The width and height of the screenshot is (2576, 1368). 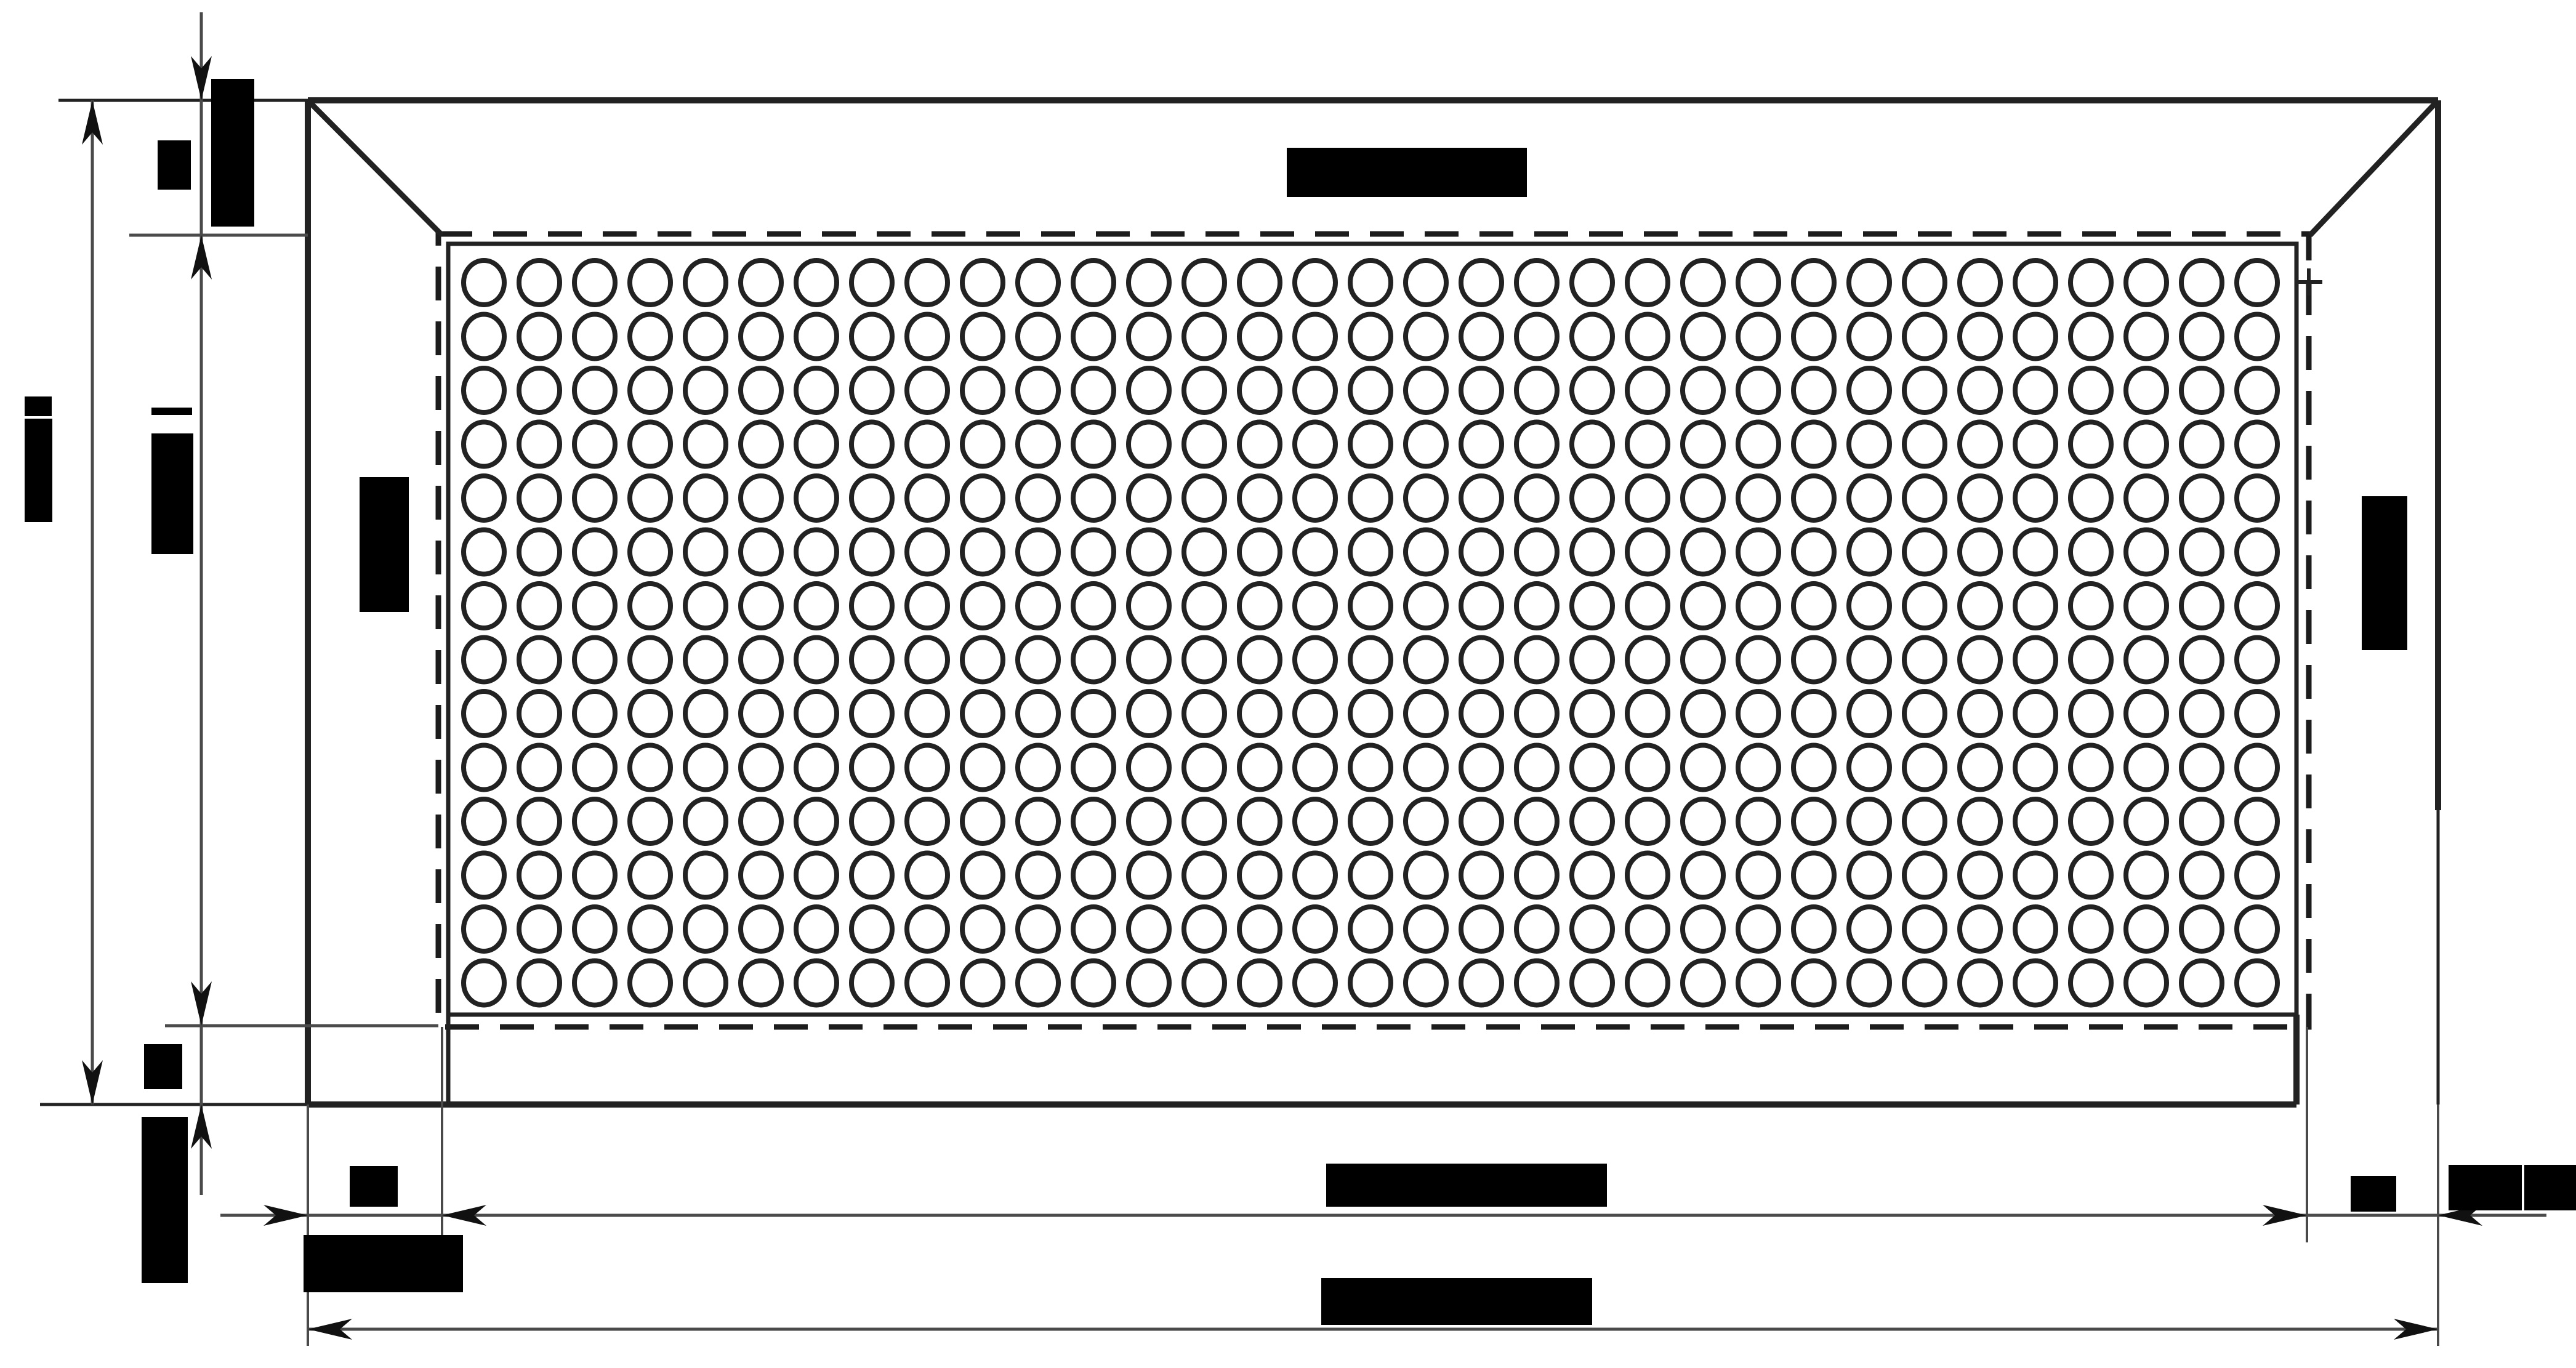 What do you see at coordinates (383, 1263) in the screenshot?
I see `redacted-left-margin-value-lower` at bounding box center [383, 1263].